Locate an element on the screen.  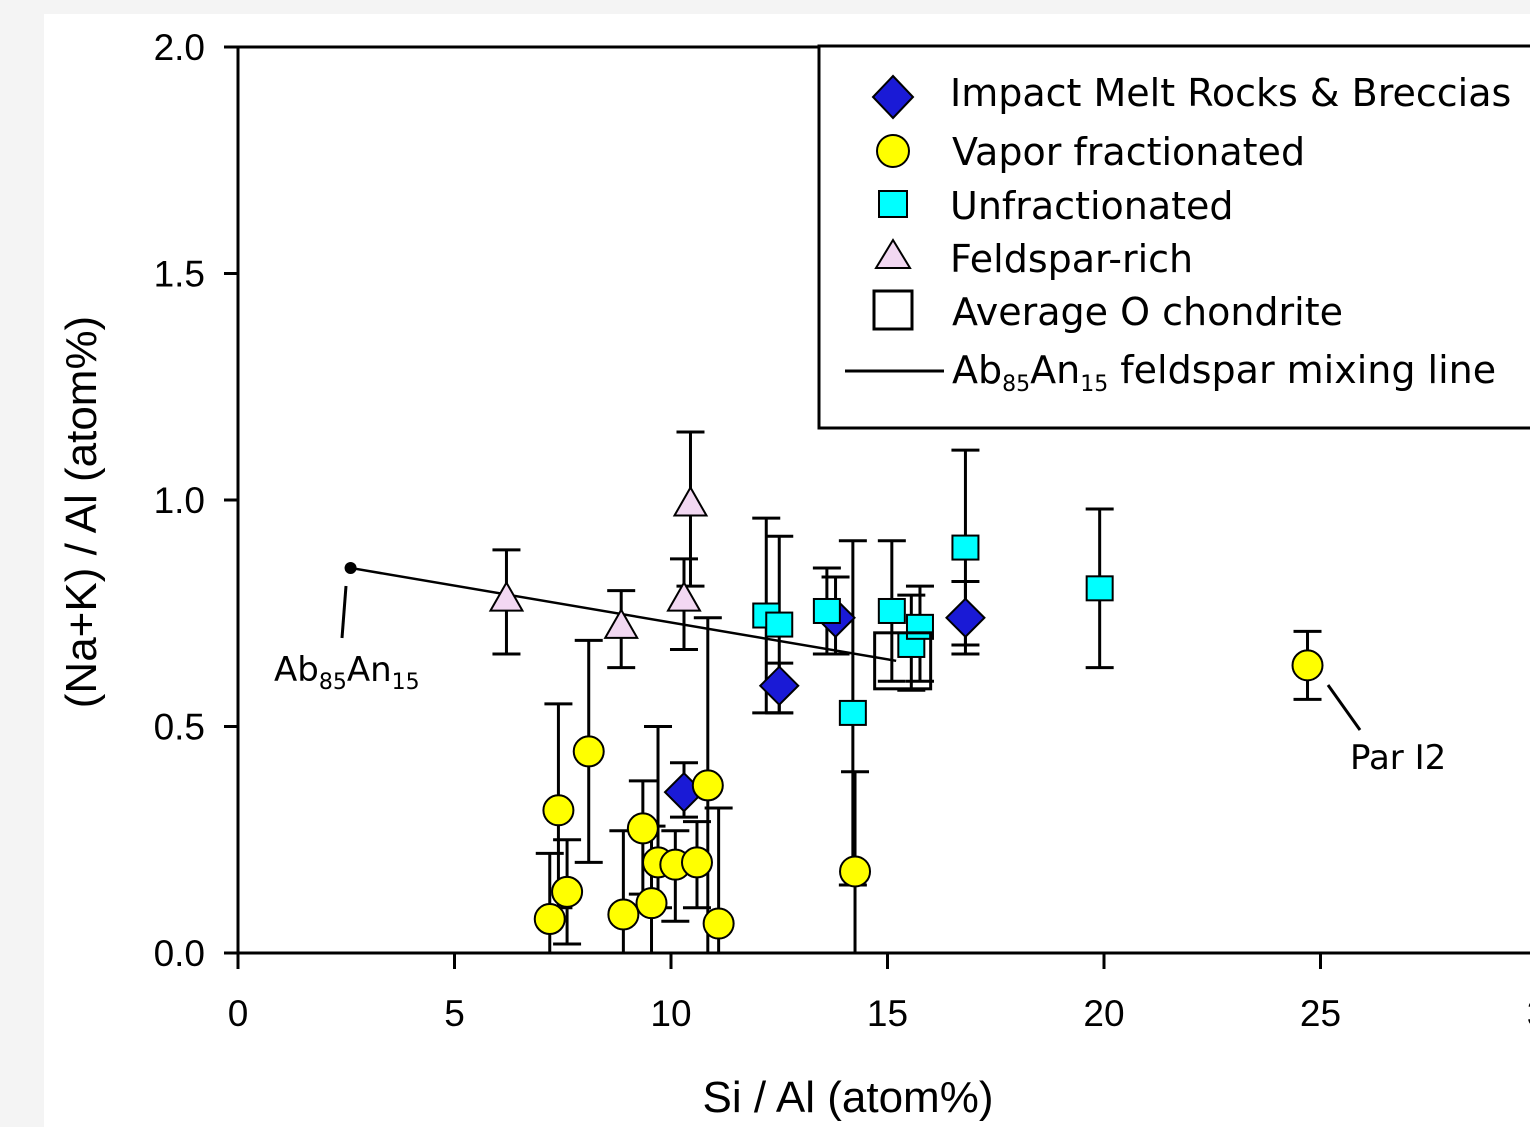
x-tick-label: 15 is located at coordinates (887, 1013).